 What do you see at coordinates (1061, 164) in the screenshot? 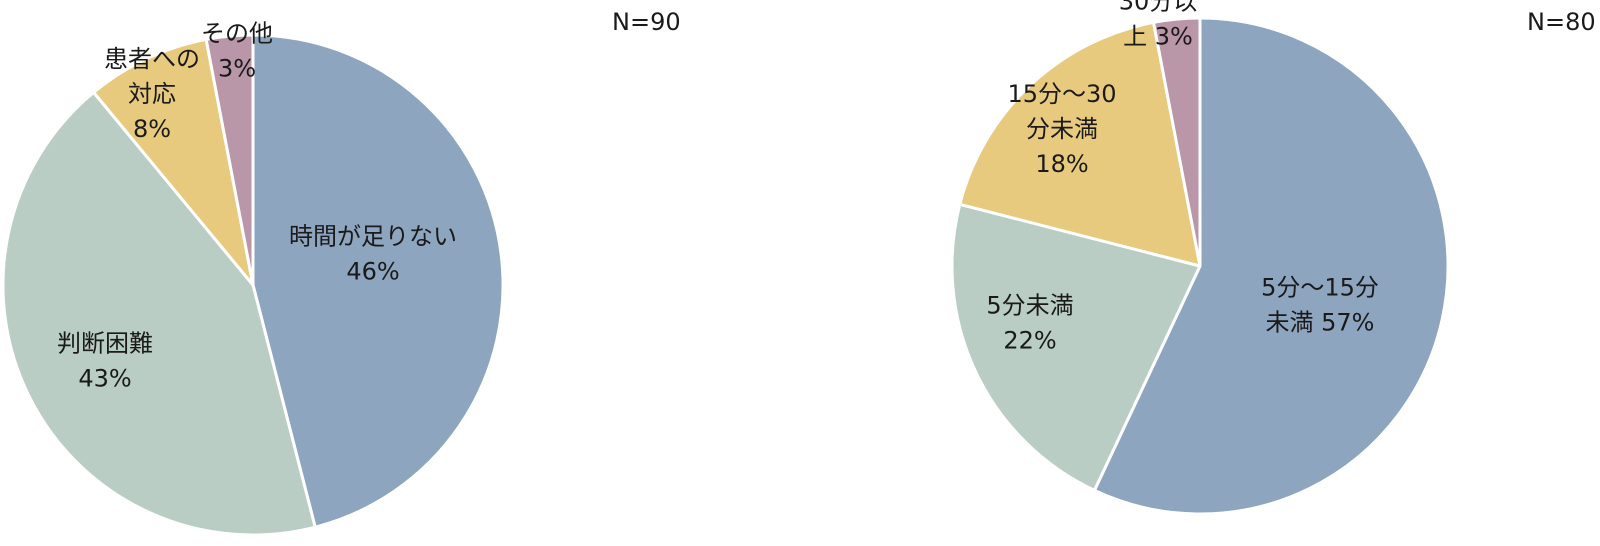
I see `slice-label-line: 18%` at bounding box center [1061, 164].